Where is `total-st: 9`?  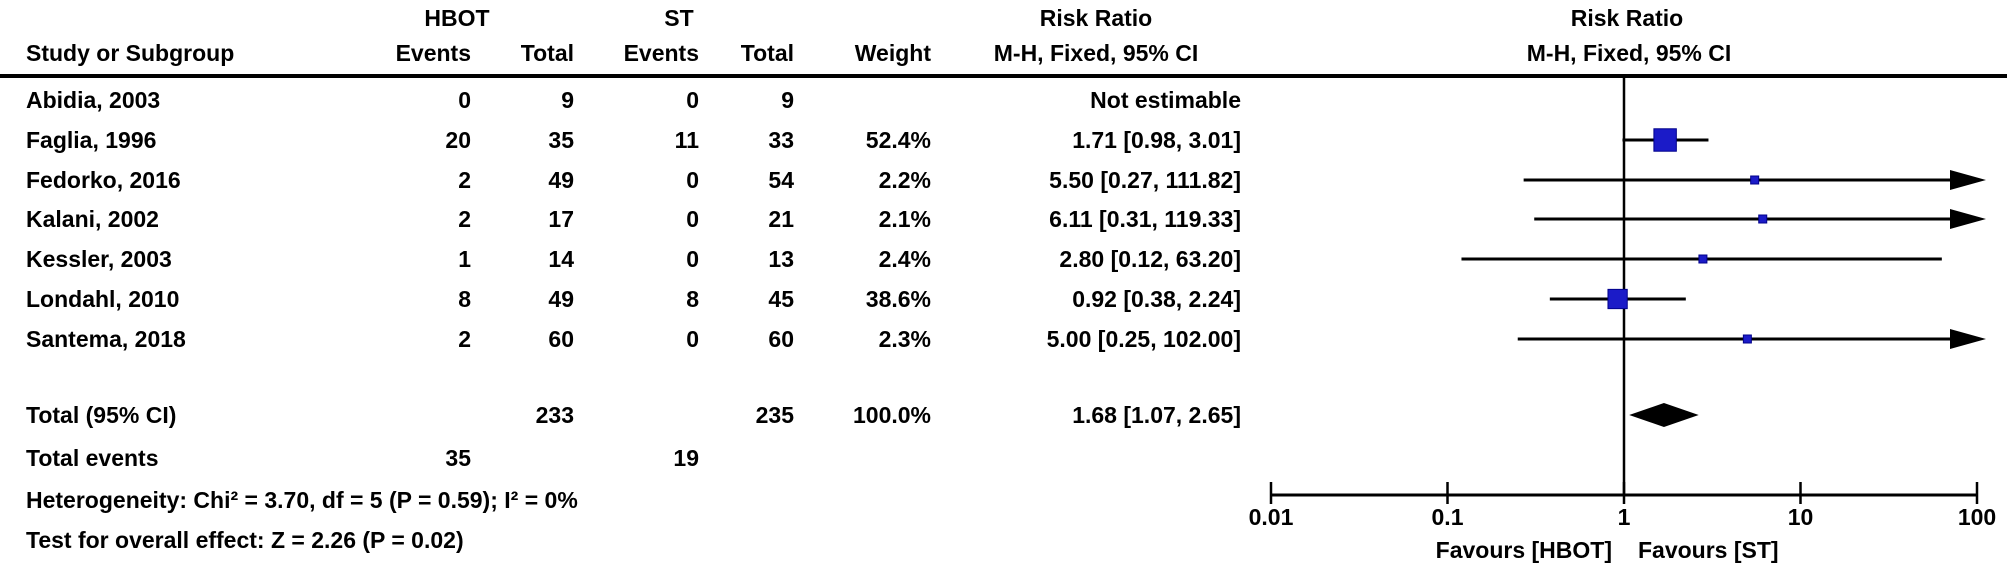 total-st: 9 is located at coordinates (787, 100).